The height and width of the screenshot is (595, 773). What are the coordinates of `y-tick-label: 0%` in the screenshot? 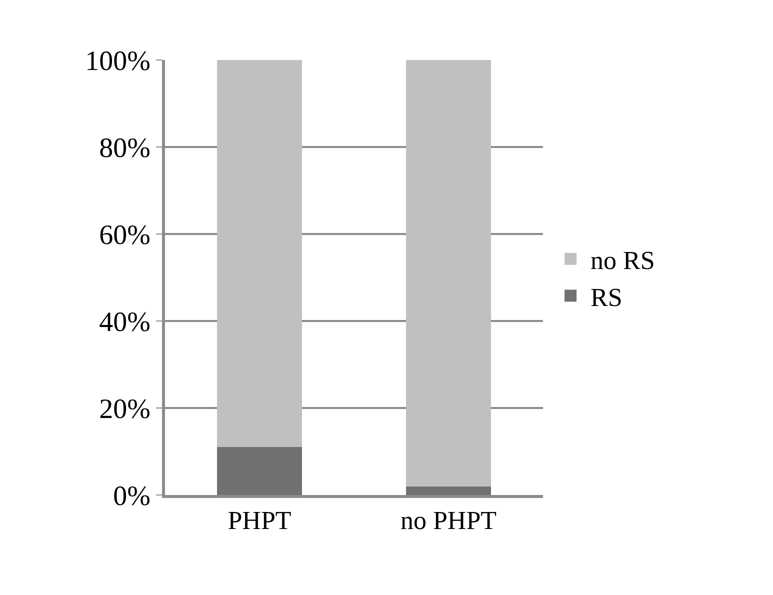 It's located at (131, 496).